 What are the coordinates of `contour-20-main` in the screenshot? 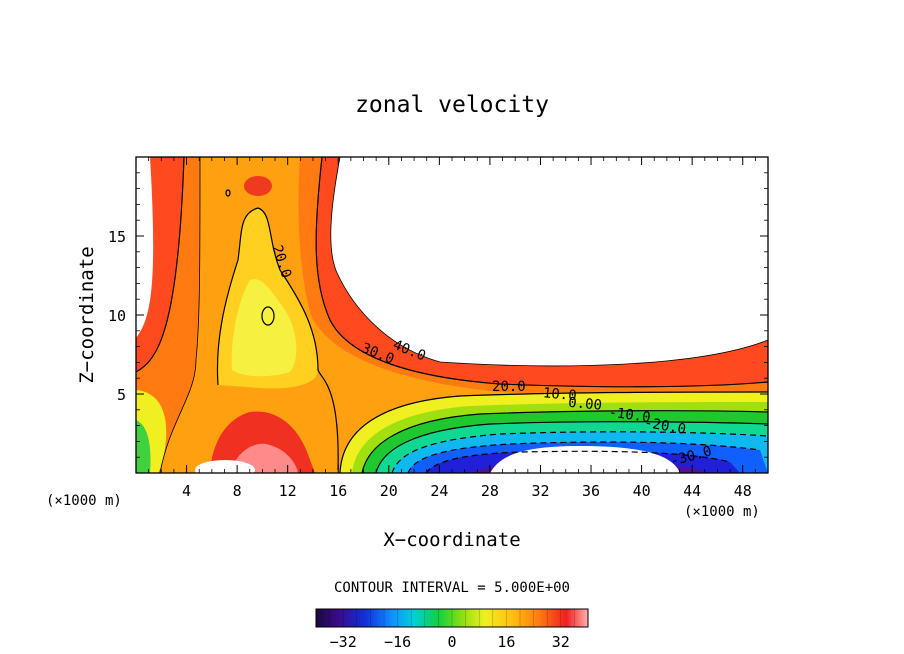 It's located at (277, 339).